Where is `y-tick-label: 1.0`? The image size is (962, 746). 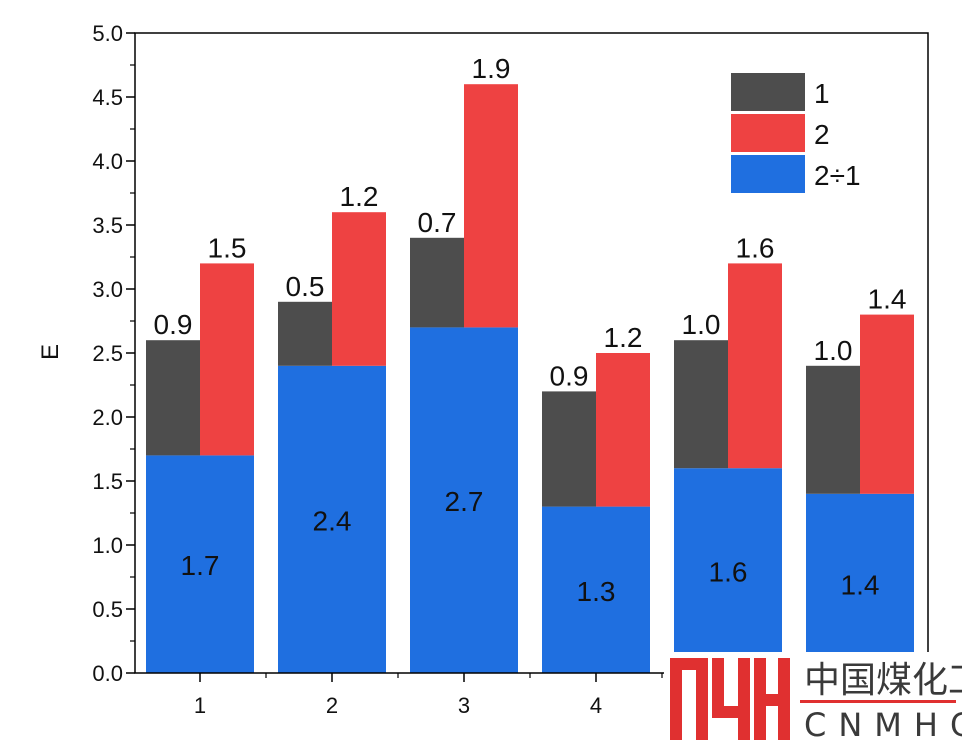 y-tick-label: 1.0 is located at coordinates (107, 545).